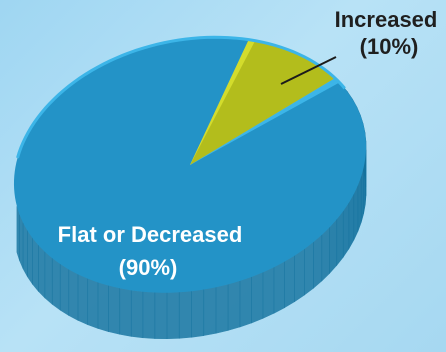 The height and width of the screenshot is (352, 446). Describe the element at coordinates (148, 267) in the screenshot. I see `flat-decreased-pct-label: (90%)` at that location.